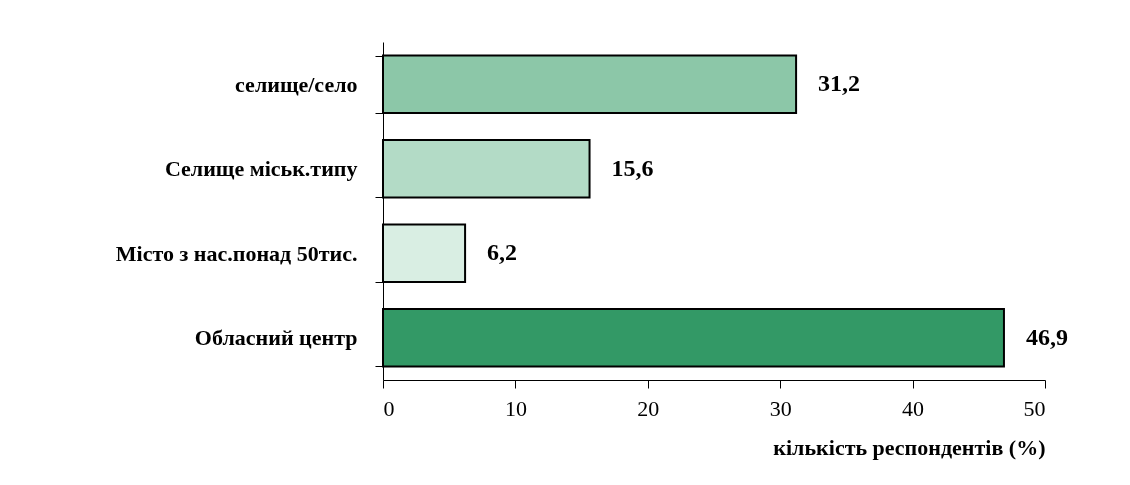 This screenshot has width=1130, height=485. What do you see at coordinates (389, 408) in the screenshot?
I see `x-tick-label: 0` at bounding box center [389, 408].